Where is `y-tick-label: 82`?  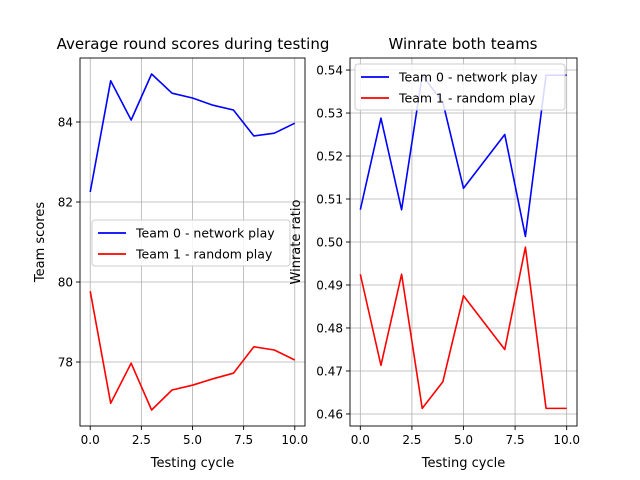 y-tick-label: 82 is located at coordinates (65, 203).